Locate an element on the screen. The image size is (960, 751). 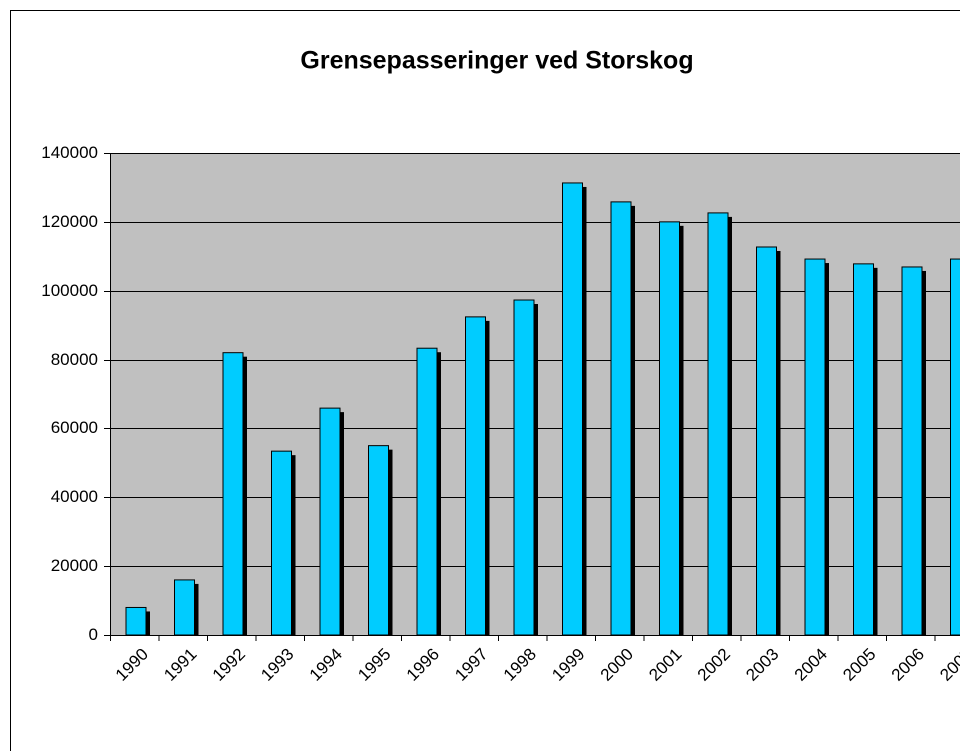
y-tick-label: 80000 is located at coordinates (74, 359).